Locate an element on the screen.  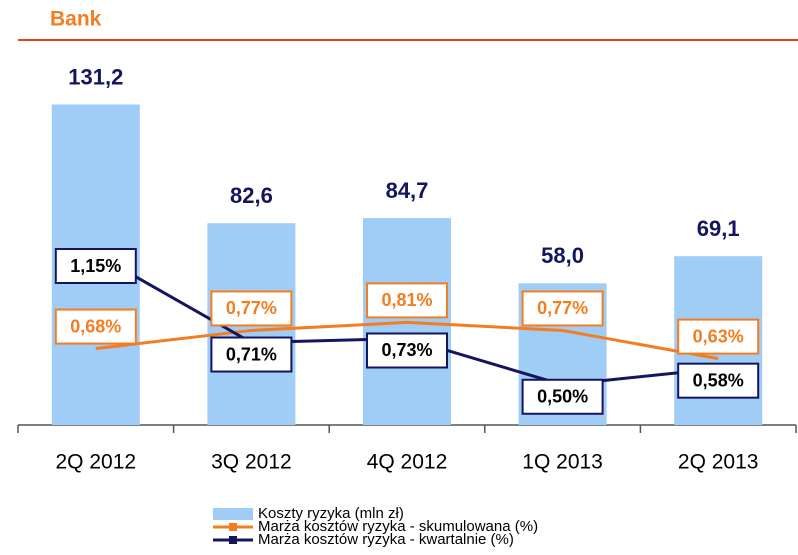
legend-label: Marża kosztów ryzyka - kwartalnie (%) is located at coordinates (386, 539).